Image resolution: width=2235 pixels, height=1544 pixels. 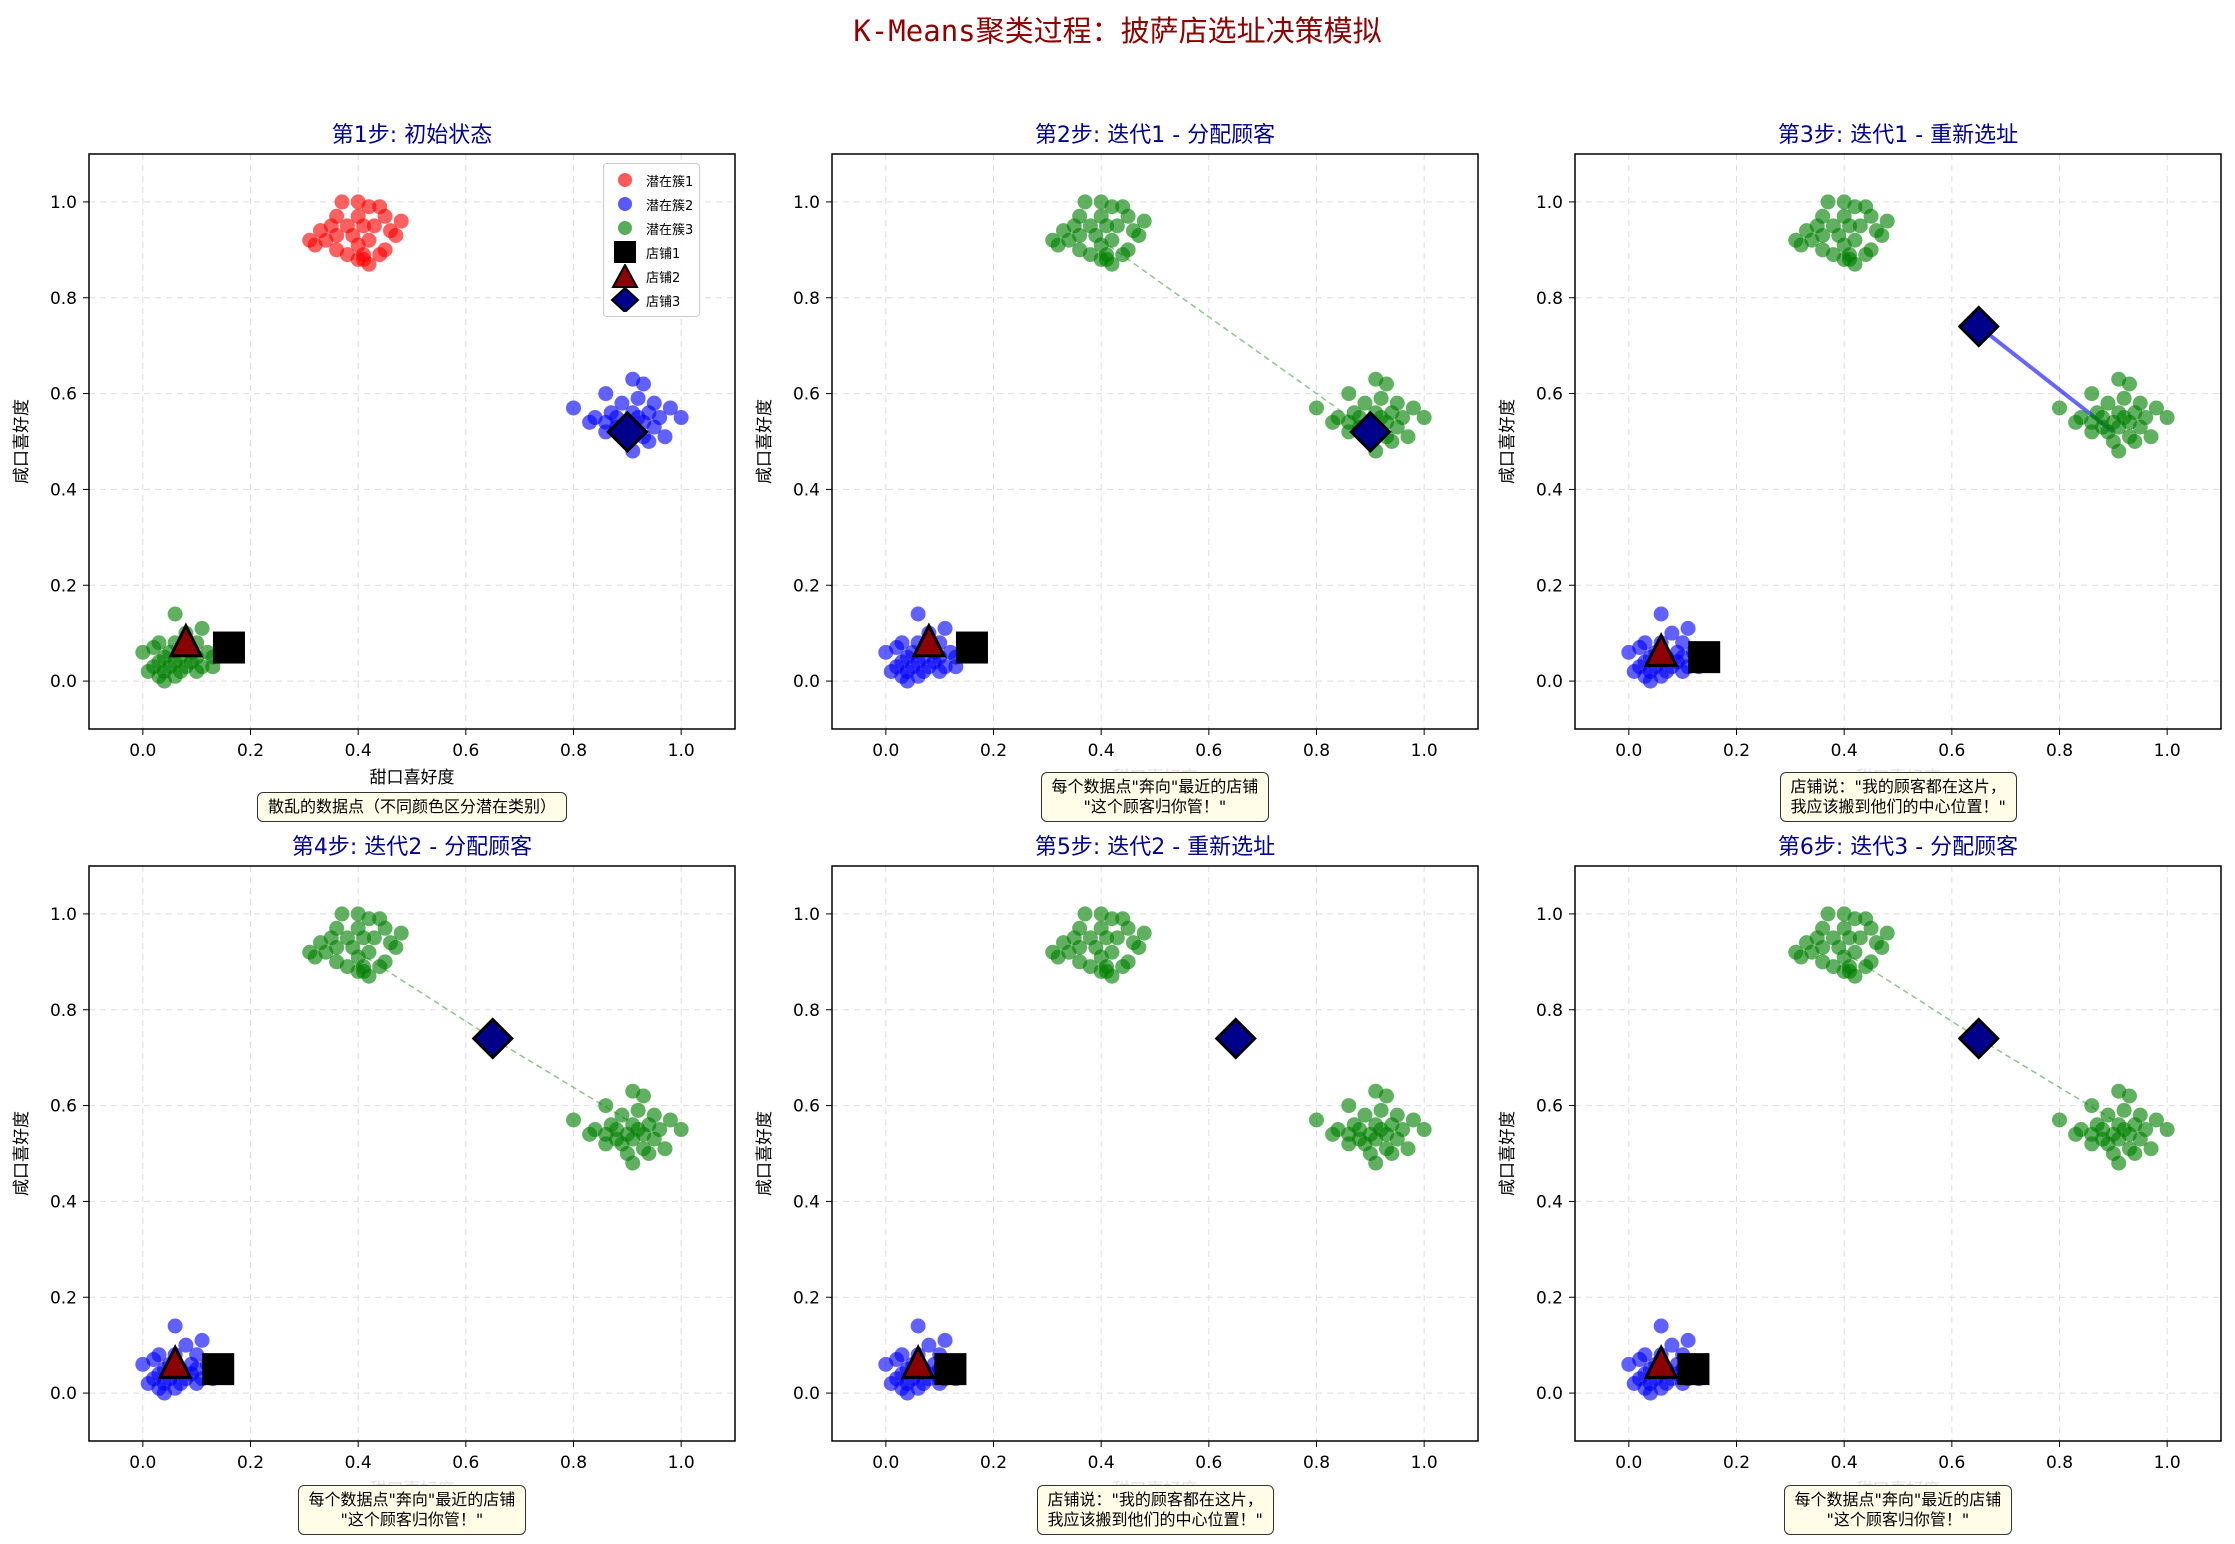 What do you see at coordinates (670, 206) in the screenshot?
I see `legend-label: 潜在簇2` at bounding box center [670, 206].